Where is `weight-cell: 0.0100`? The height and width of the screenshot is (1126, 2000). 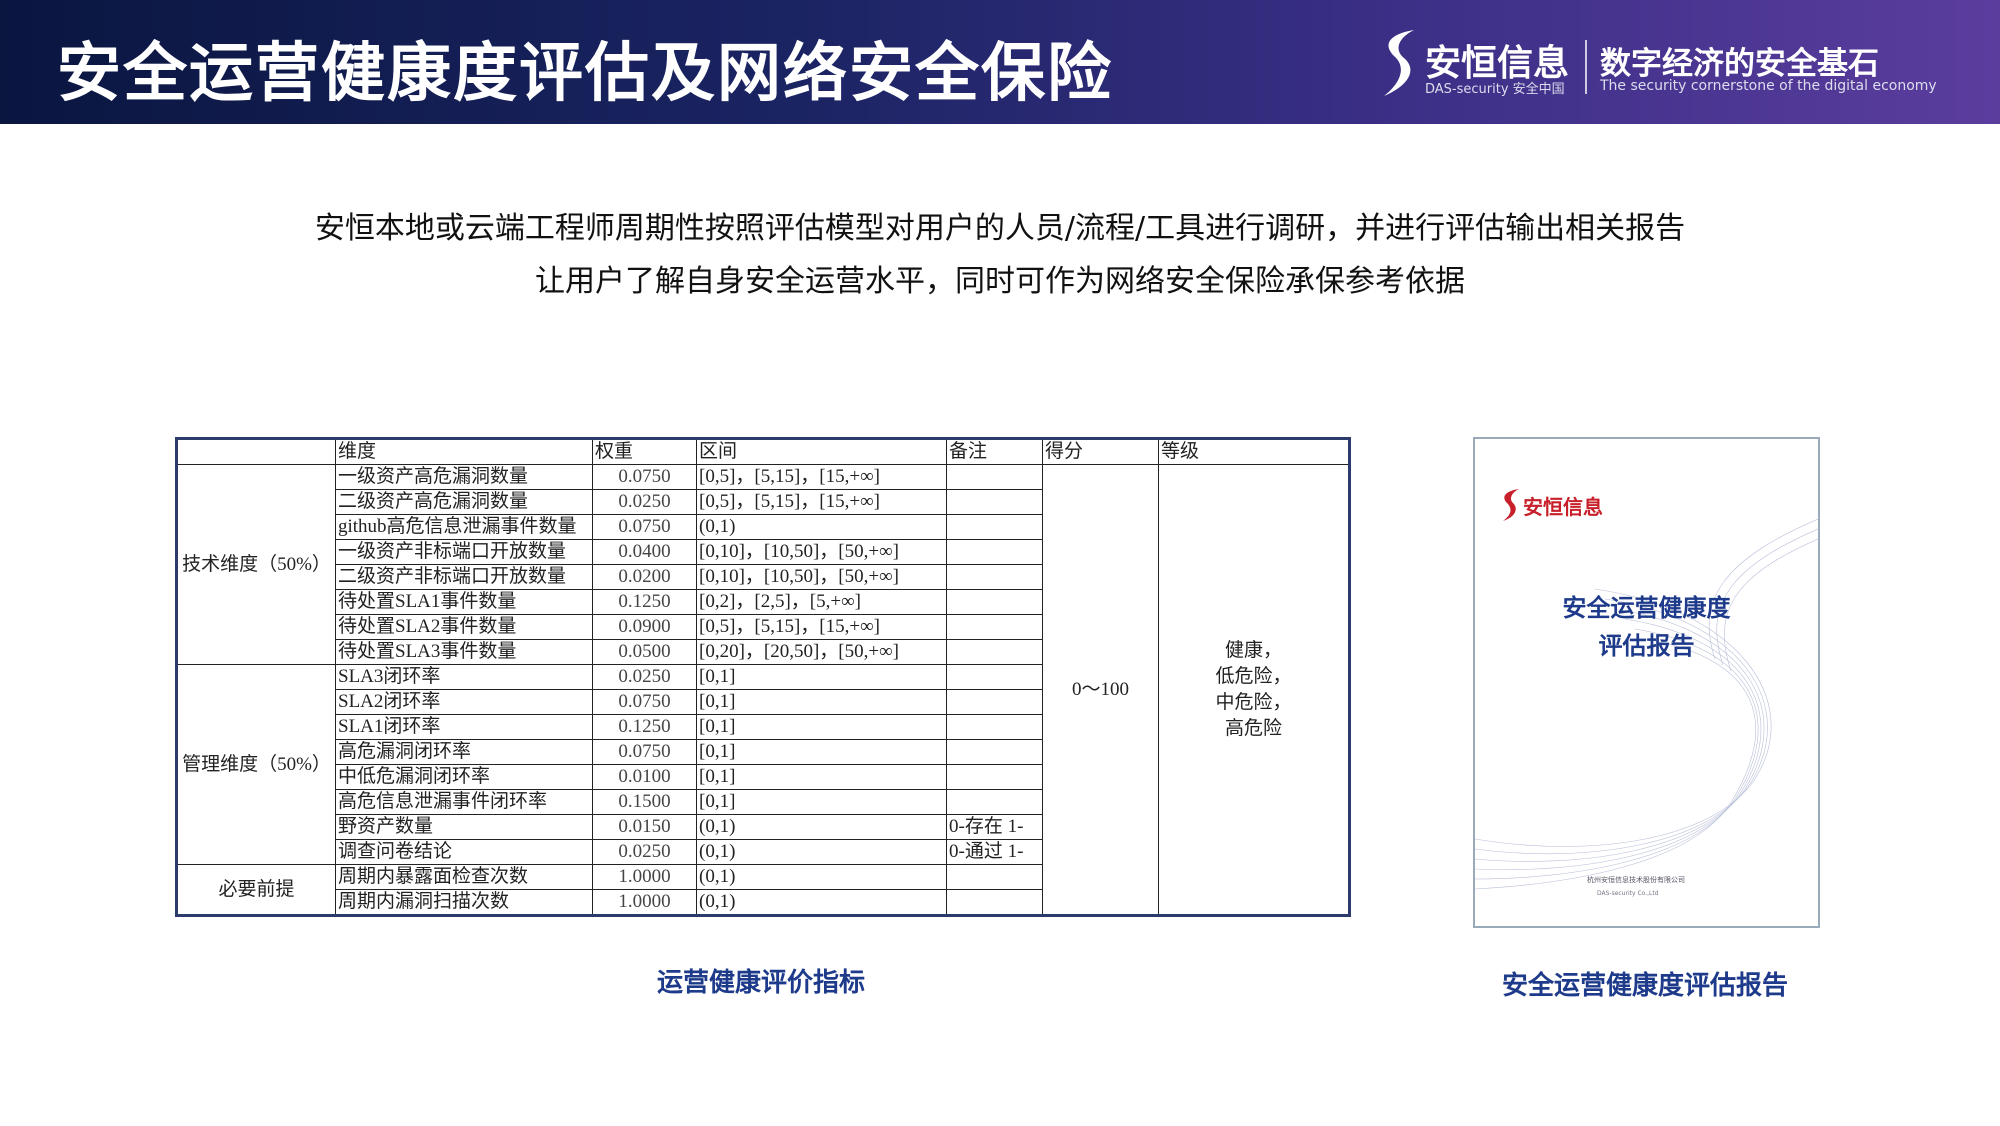
weight-cell: 0.0100 is located at coordinates (644, 777).